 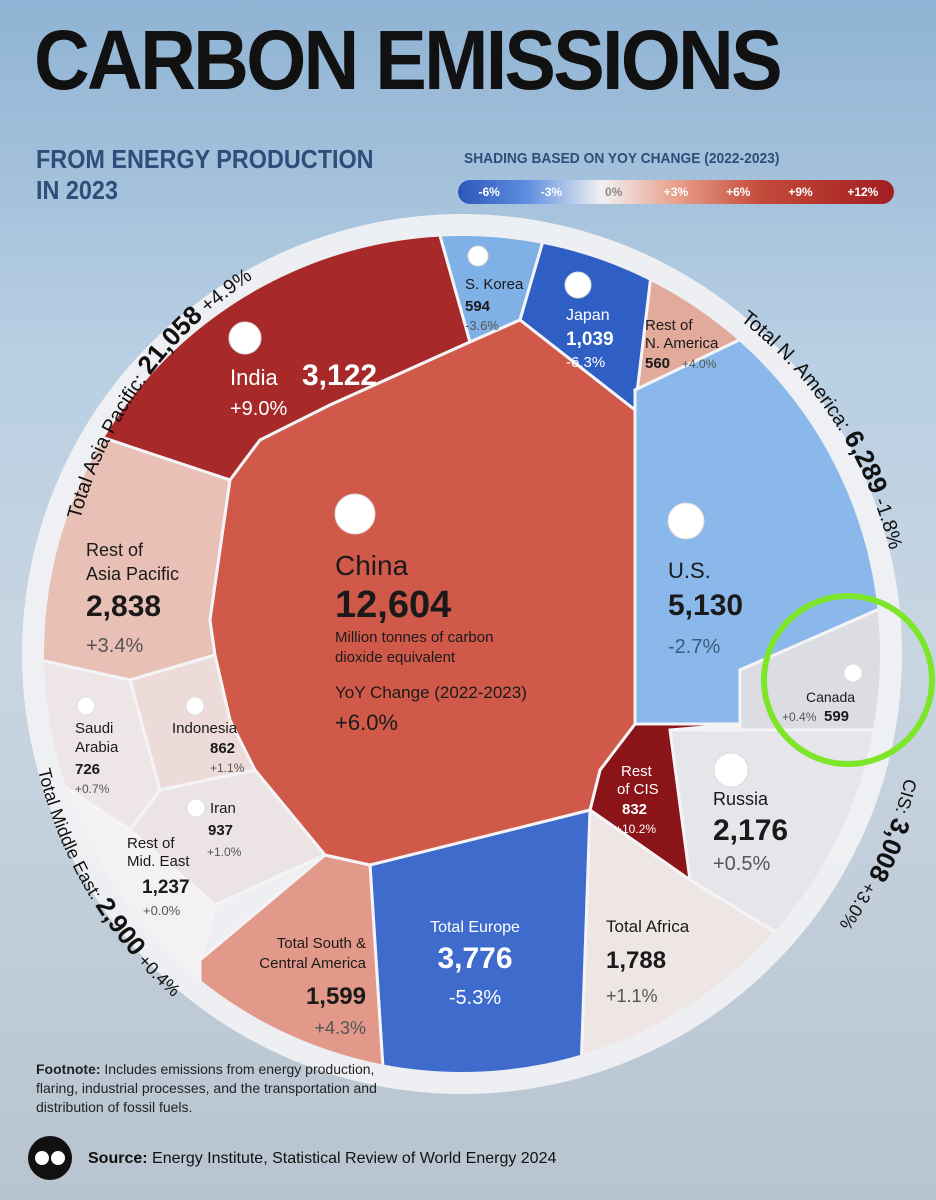 What do you see at coordinates (123, 606) in the screenshot?
I see `restap-value: 2,838` at bounding box center [123, 606].